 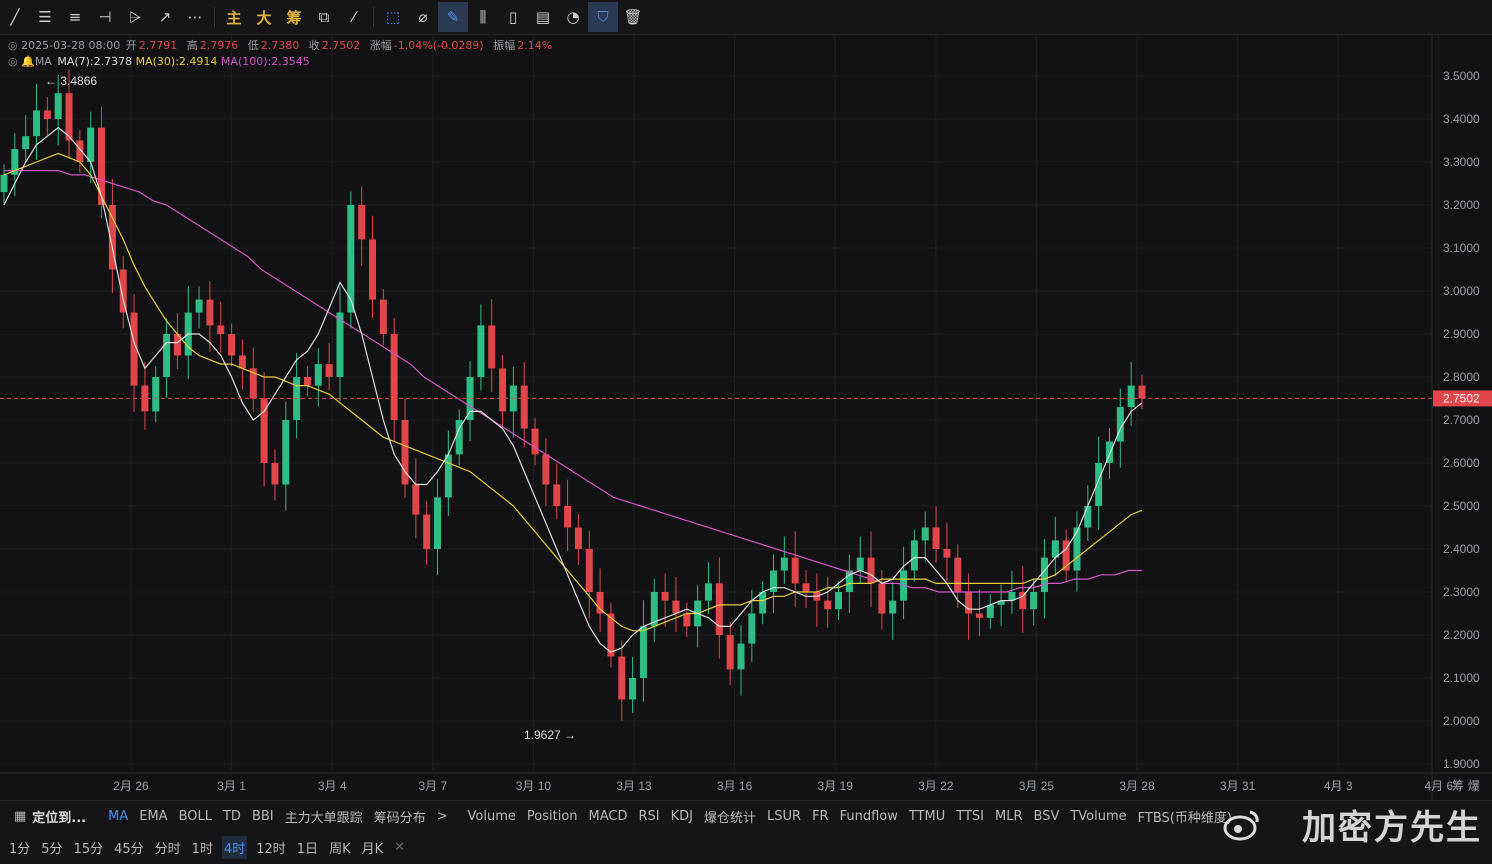 What do you see at coordinates (1184, 818) in the screenshot?
I see `indicator-ftbs: FTBS(币种维度)` at bounding box center [1184, 818].